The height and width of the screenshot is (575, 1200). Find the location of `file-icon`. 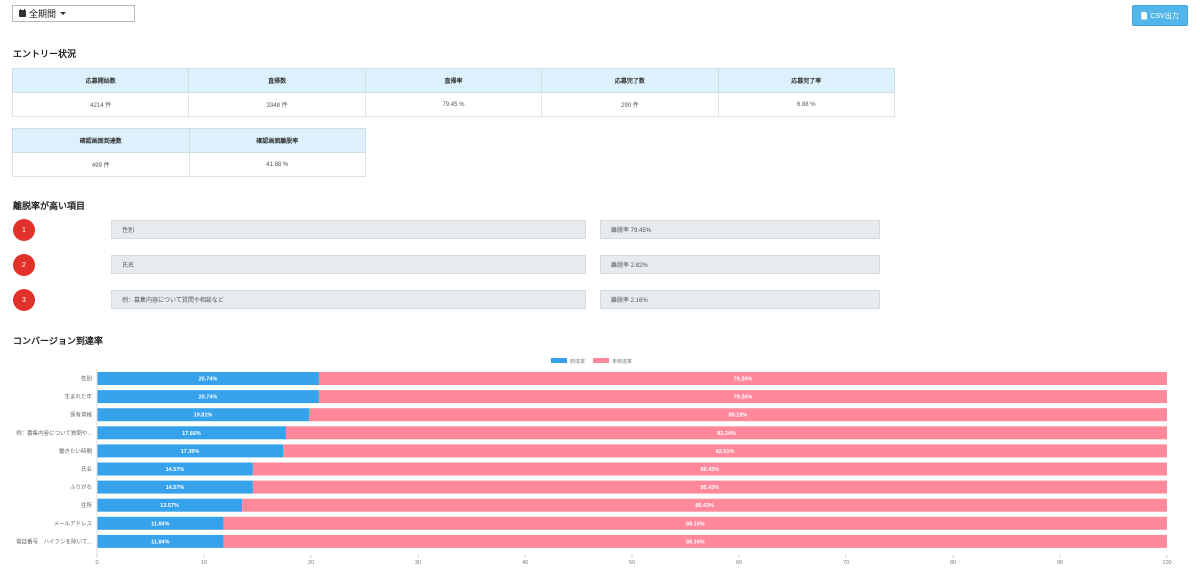

file-icon is located at coordinates (1144, 15).